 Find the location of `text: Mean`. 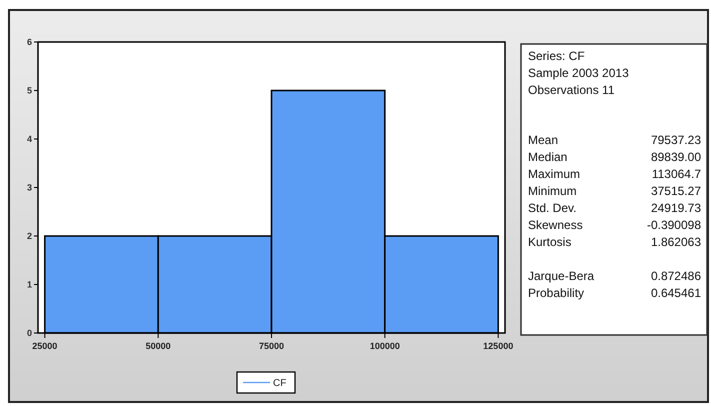

text: Mean is located at coordinates (543, 140).